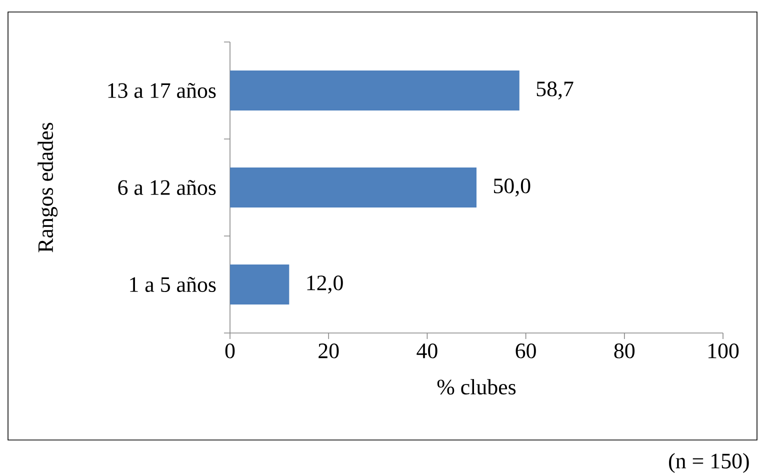 Image resolution: width=762 pixels, height=474 pixels. What do you see at coordinates (173, 284) in the screenshot?
I see `y-tick-label: 1 a 5 años` at bounding box center [173, 284].